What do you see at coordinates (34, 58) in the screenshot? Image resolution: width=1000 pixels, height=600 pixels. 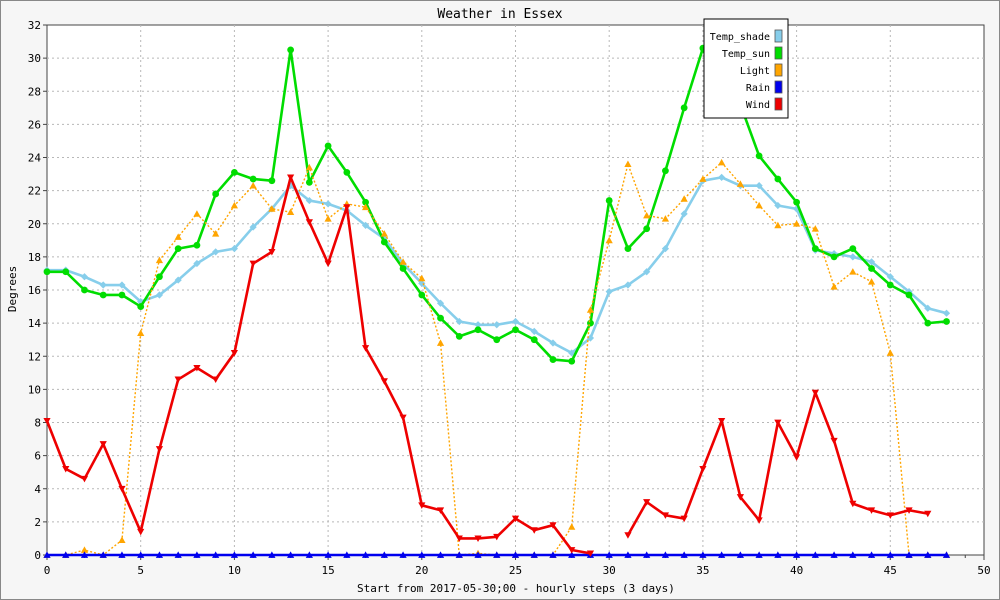 I see `y-tick-label: 30` at bounding box center [34, 58].